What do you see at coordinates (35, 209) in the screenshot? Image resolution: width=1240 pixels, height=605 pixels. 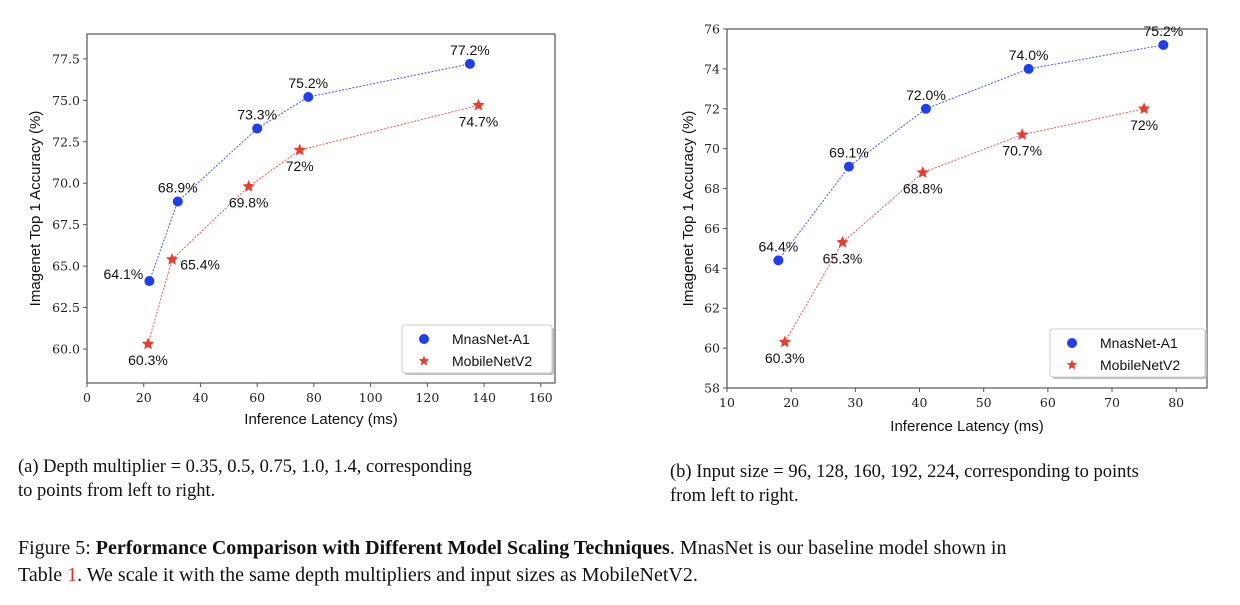 I see `y-axis-title: Imagenet Top 1 Accuracy (%)` at bounding box center [35, 209].